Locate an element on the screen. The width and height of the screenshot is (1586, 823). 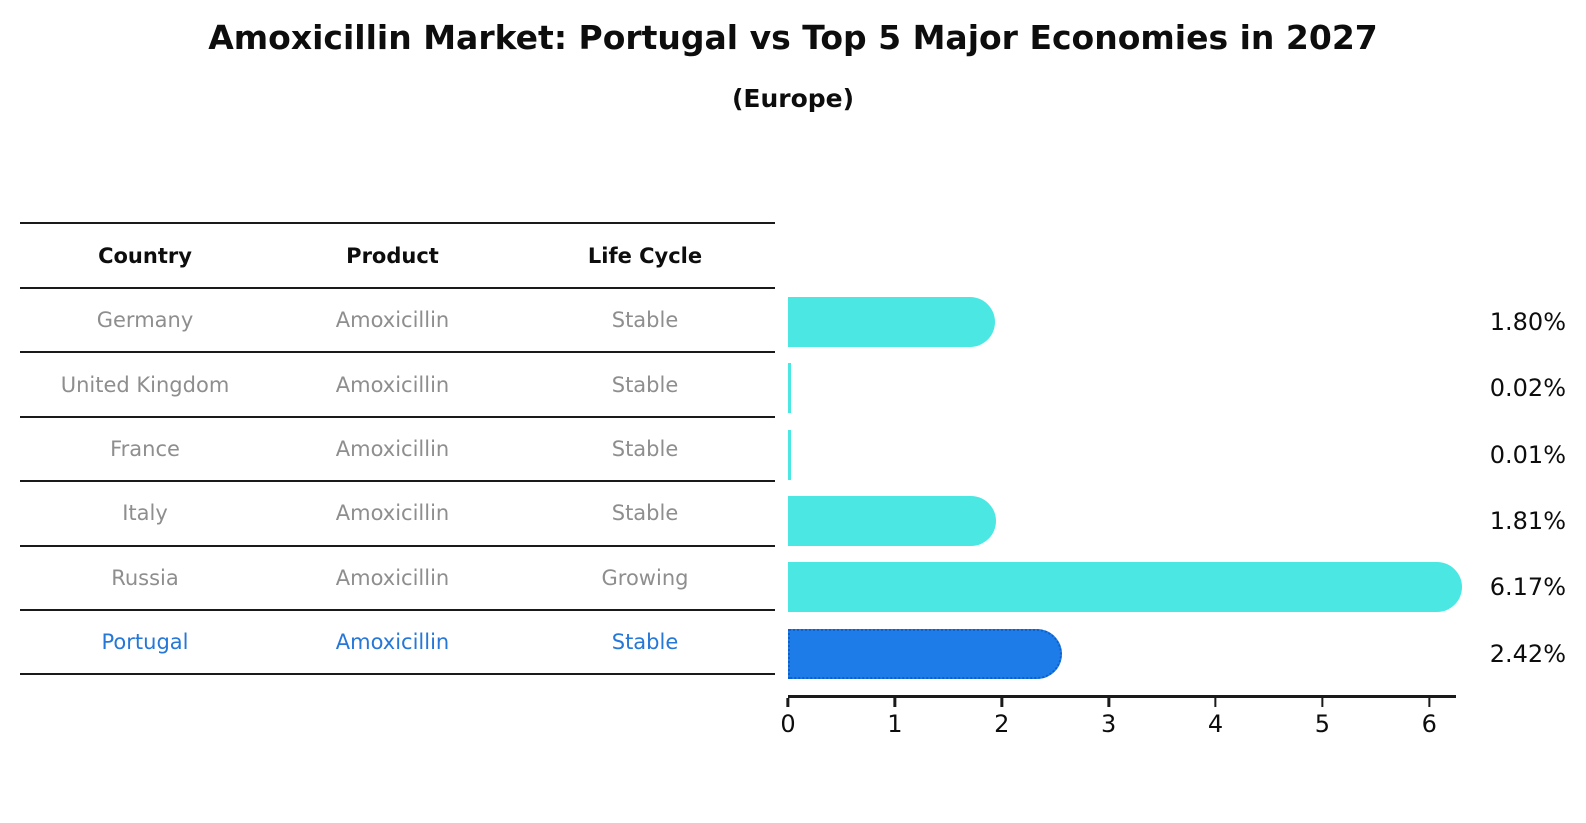
cell-country: United Kingdom is located at coordinates (145, 384).